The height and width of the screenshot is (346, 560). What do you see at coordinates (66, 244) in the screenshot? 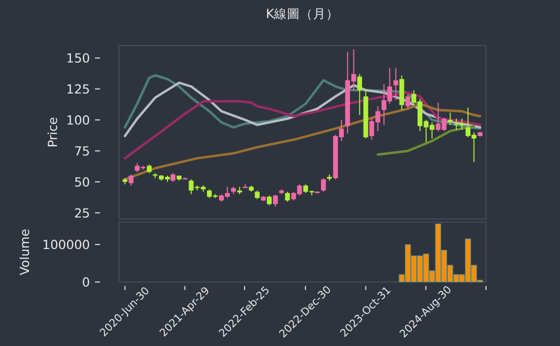
I see `y-tick-label: 100000` at bounding box center [66, 244].